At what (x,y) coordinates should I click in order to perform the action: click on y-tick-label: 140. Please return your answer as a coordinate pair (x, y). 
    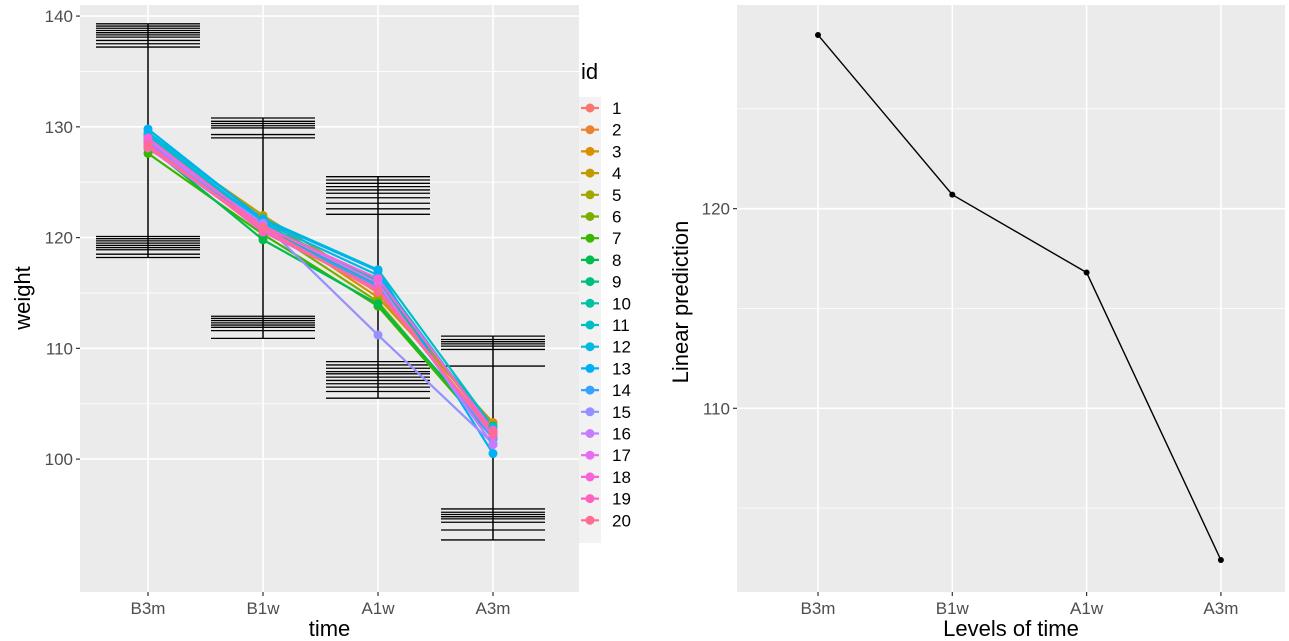
    Looking at the image, I should click on (59, 16).